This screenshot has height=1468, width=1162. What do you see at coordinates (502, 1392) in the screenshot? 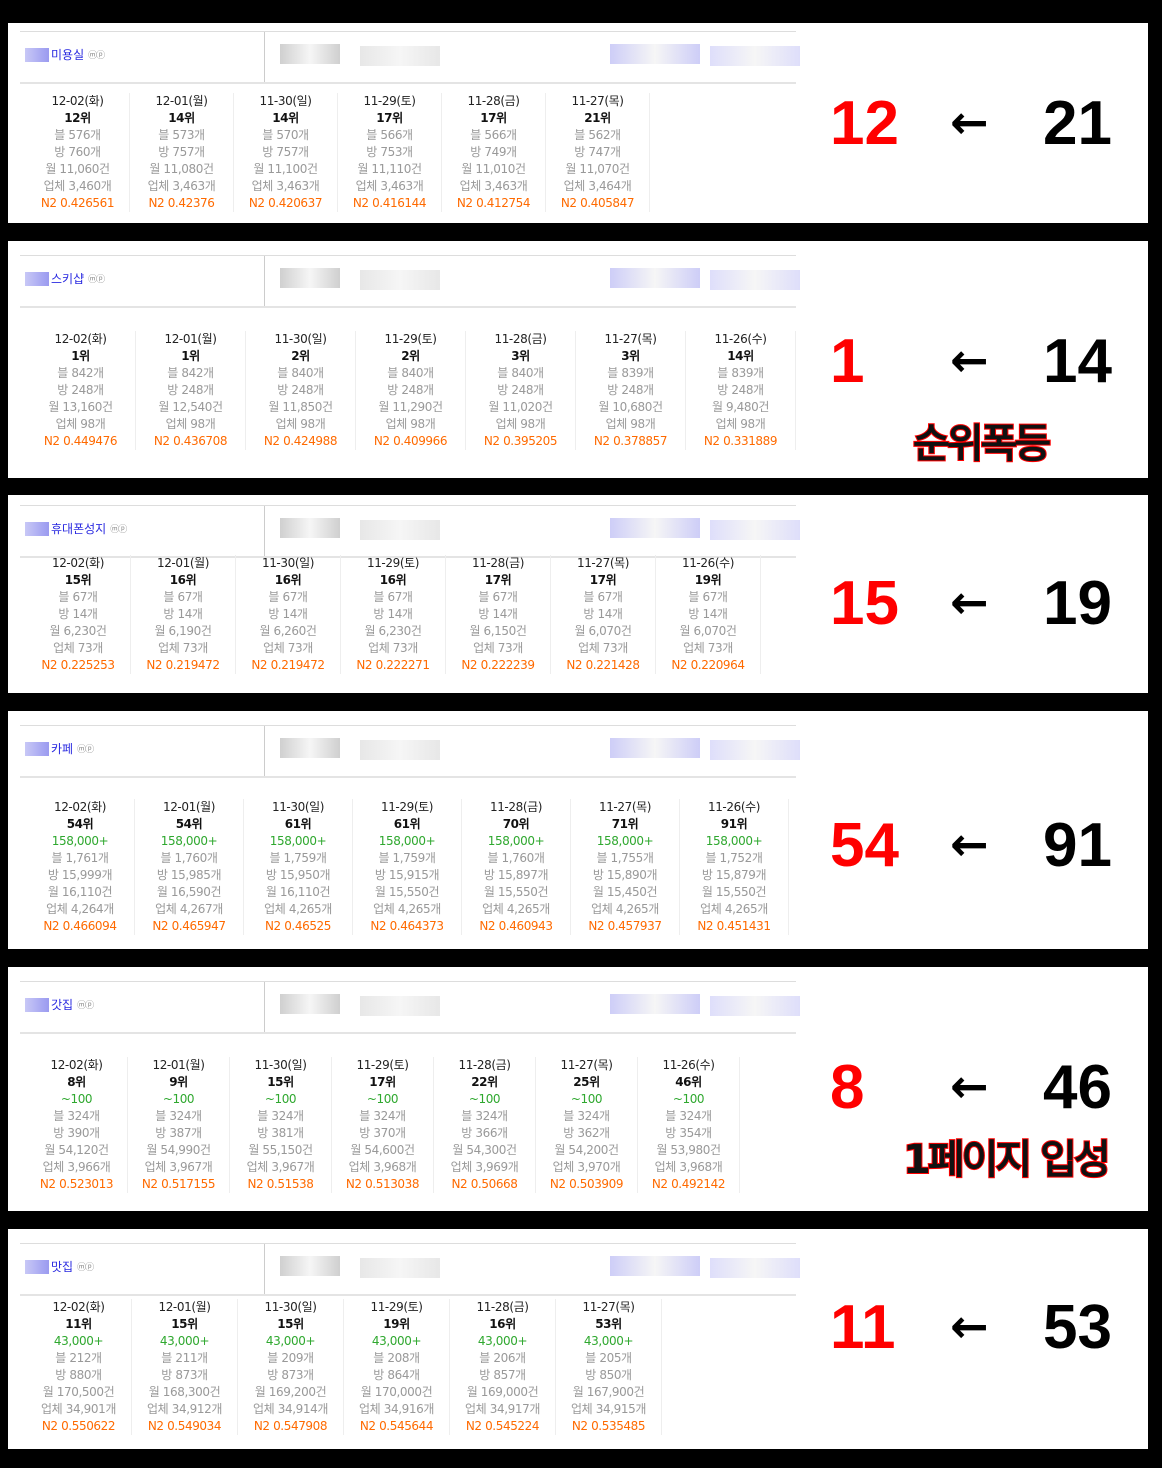
I see `monthly-count: 월 169,000건` at bounding box center [502, 1392].